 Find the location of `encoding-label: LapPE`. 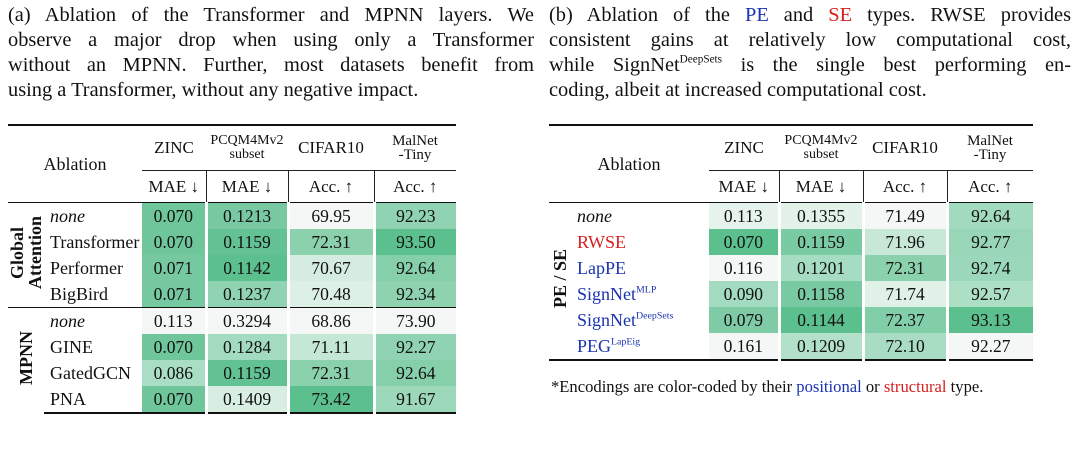

encoding-label: LapPE is located at coordinates (601, 267).